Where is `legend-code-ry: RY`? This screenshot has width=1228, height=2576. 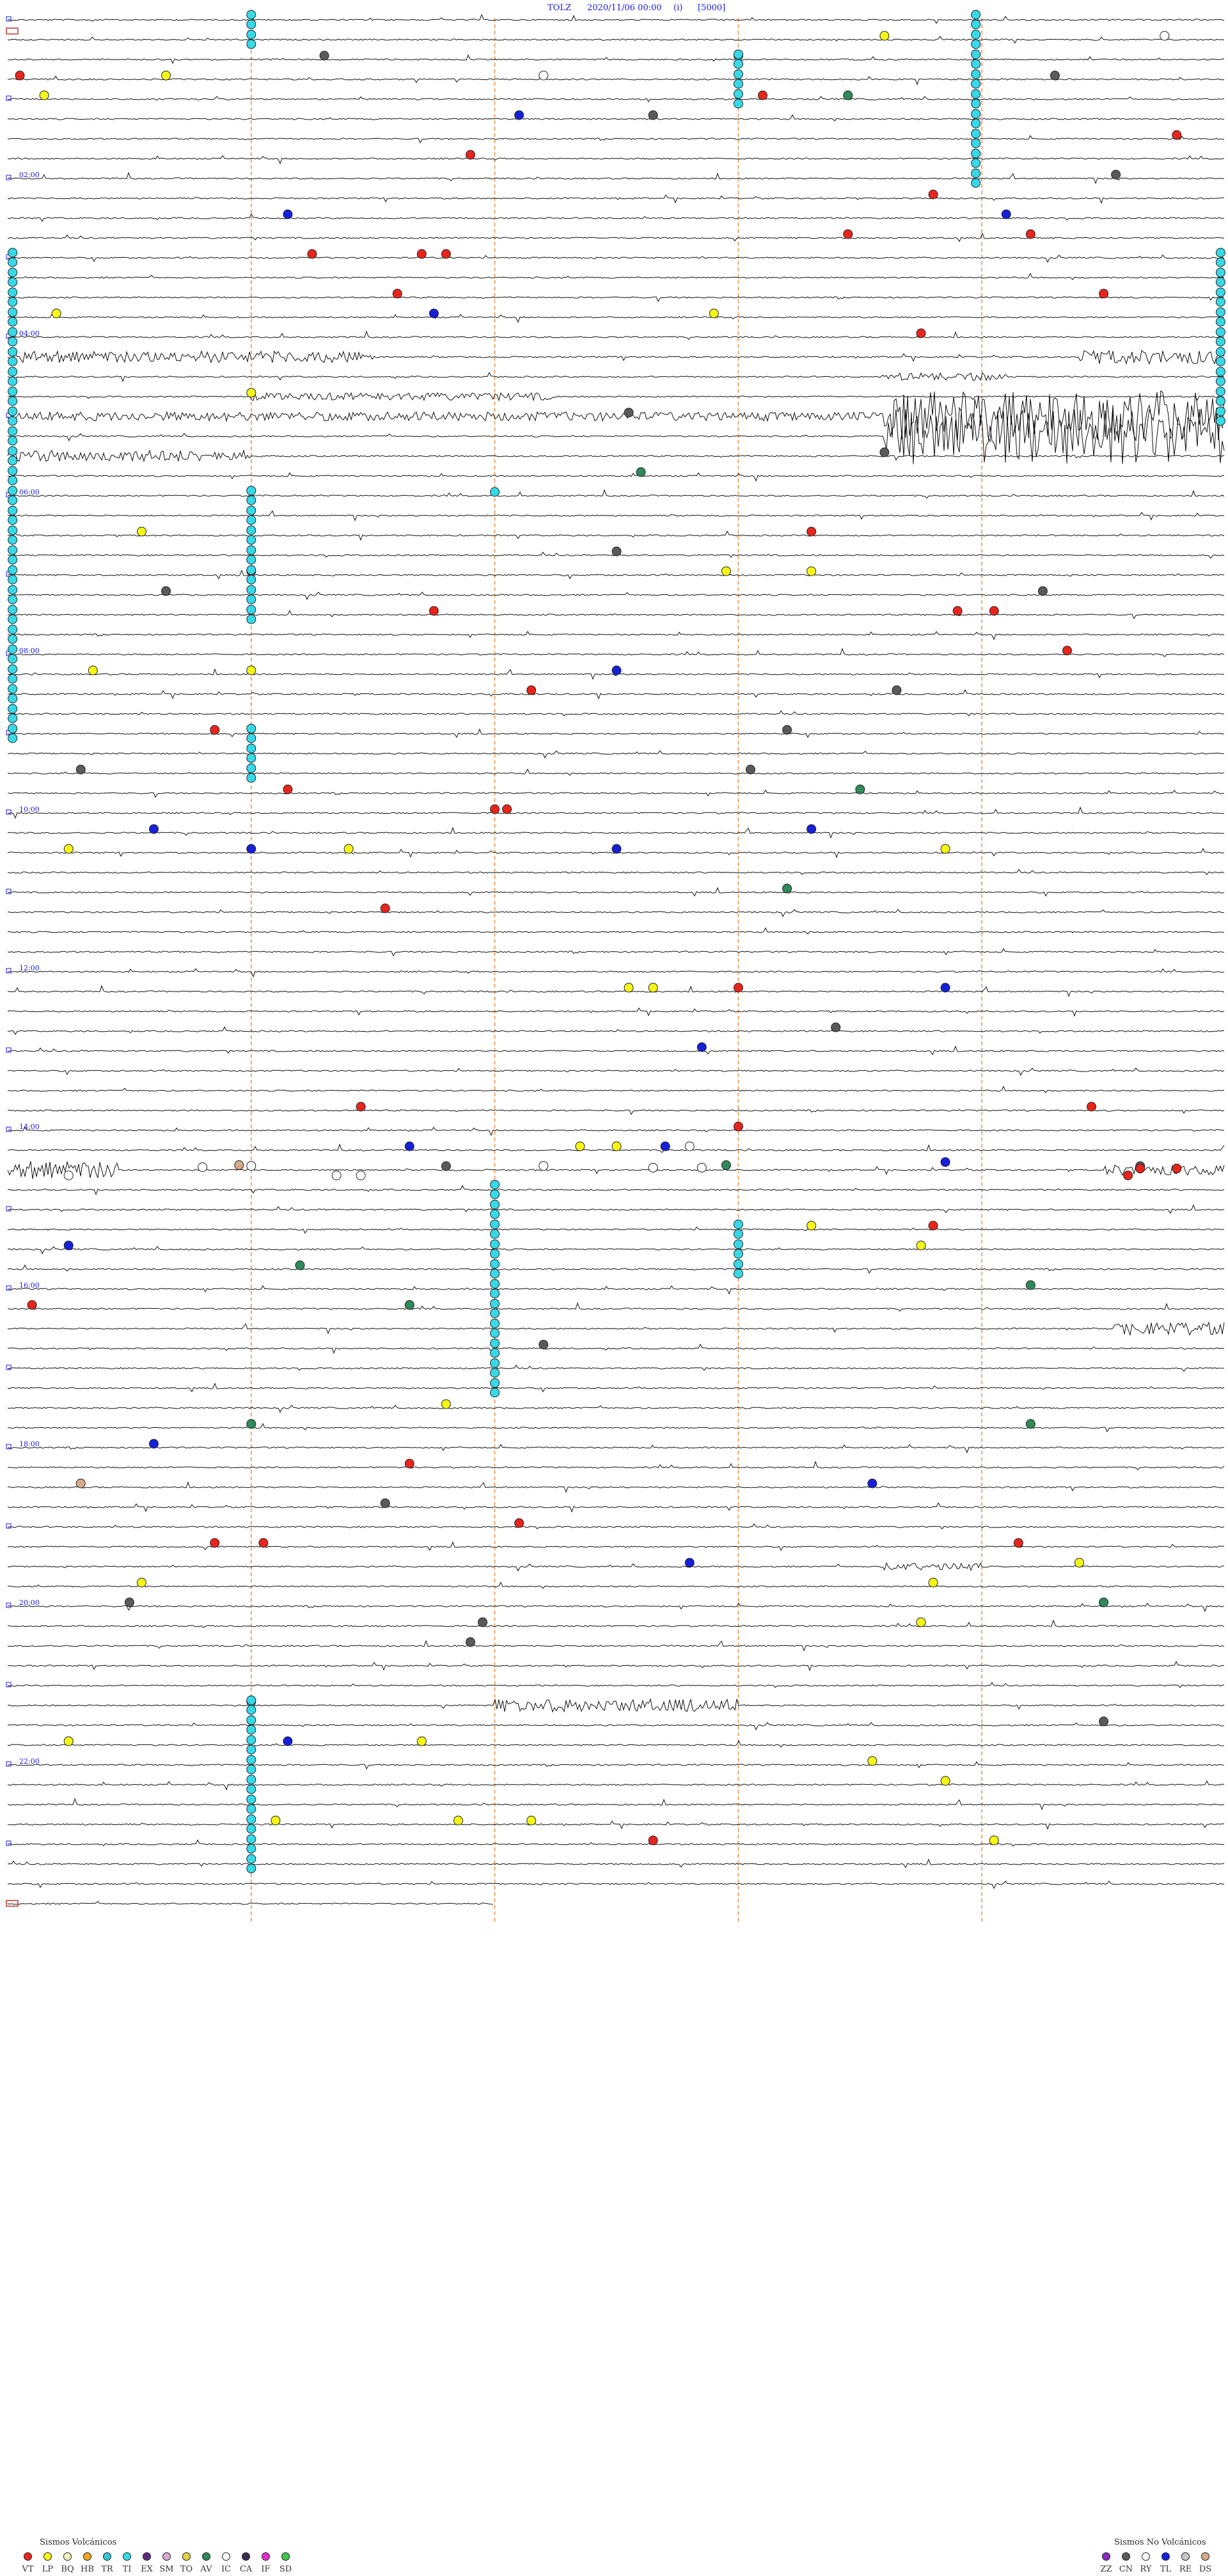
legend-code-ry: RY is located at coordinates (1146, 2569).